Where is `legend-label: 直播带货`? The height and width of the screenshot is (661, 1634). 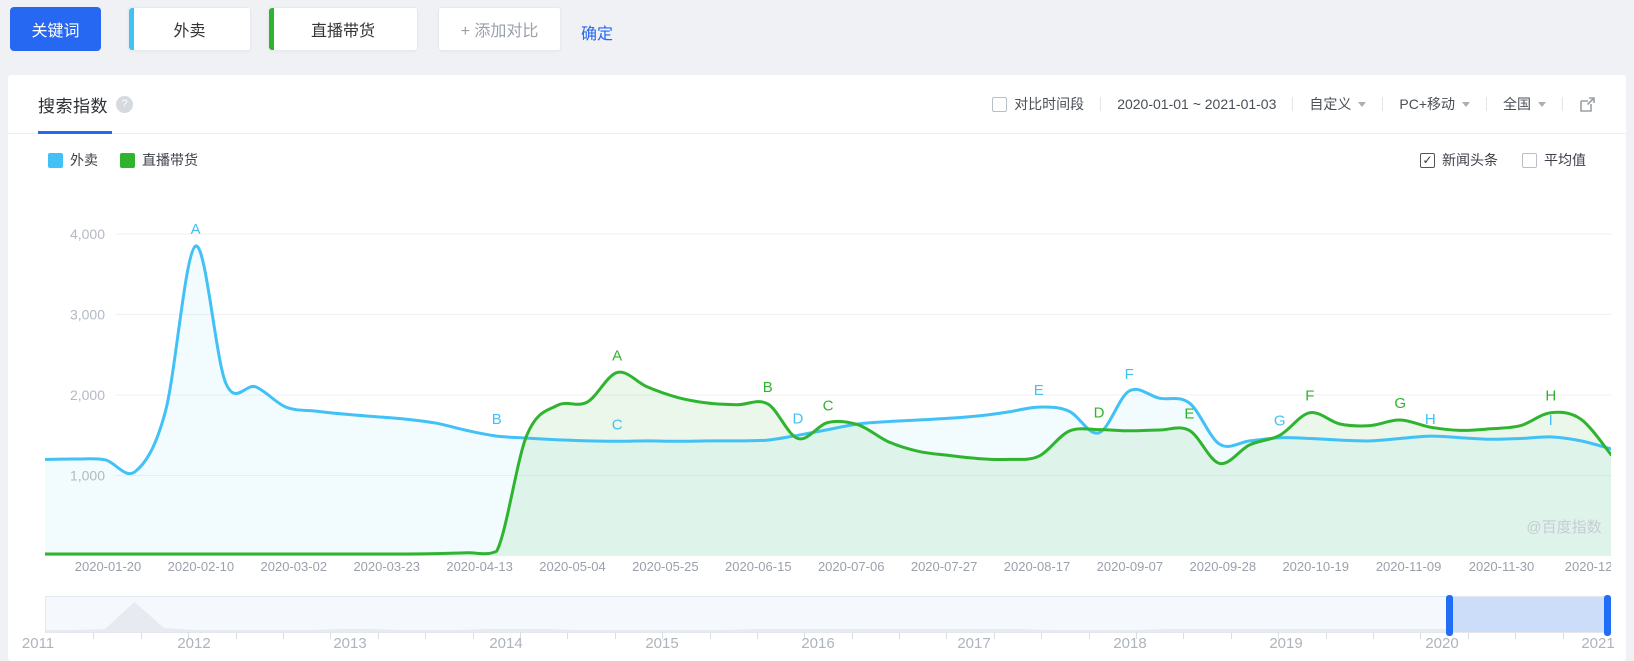
legend-label: 直播带货 is located at coordinates (170, 160).